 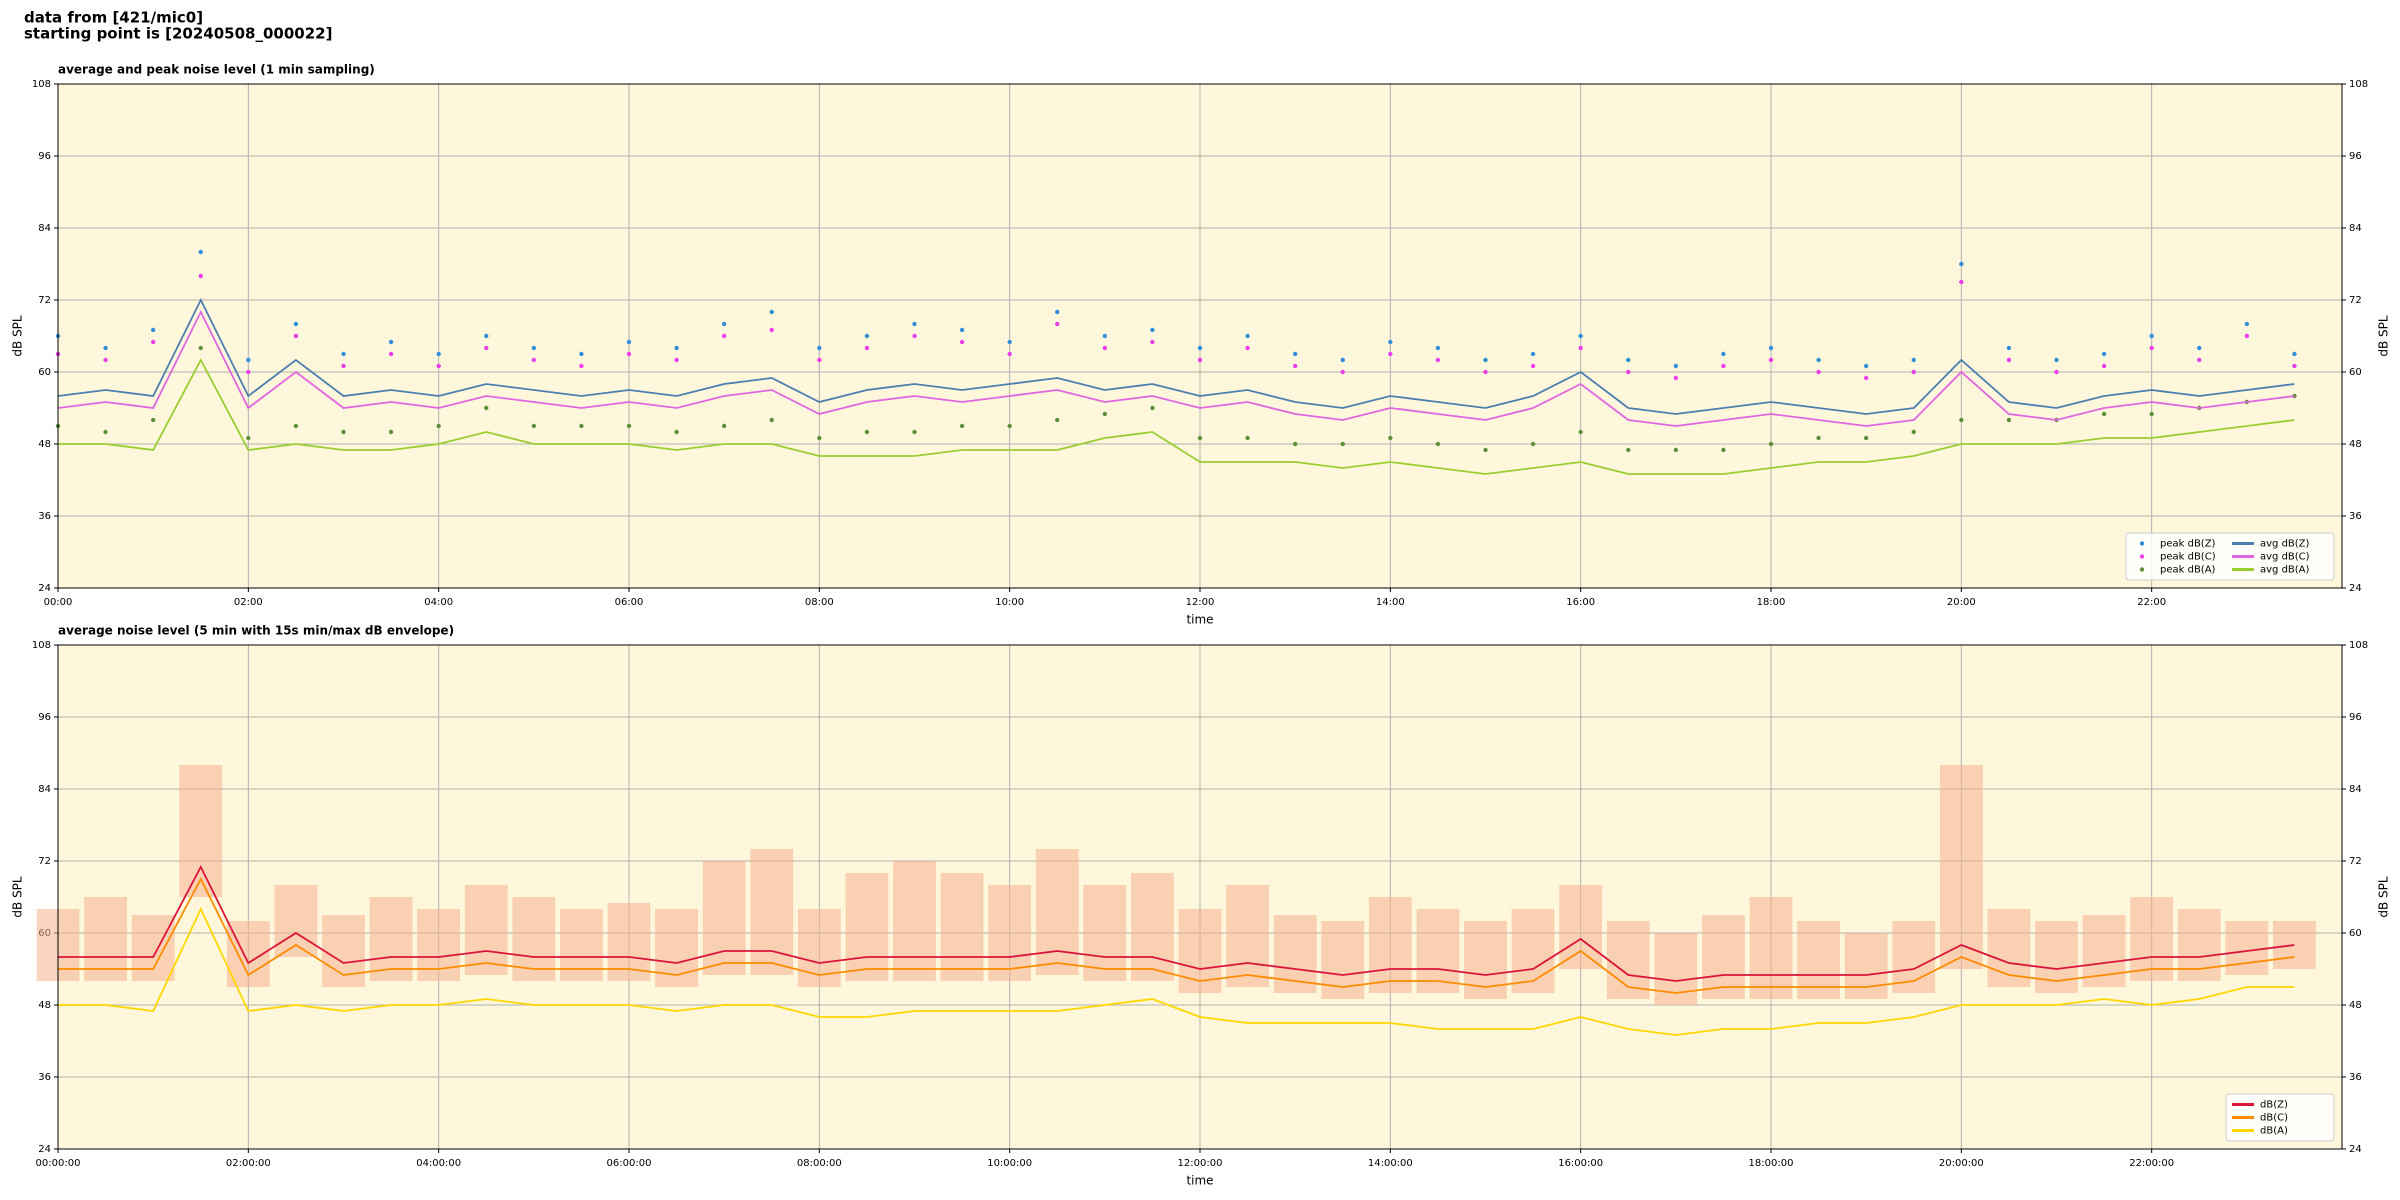 What do you see at coordinates (629, 602) in the screenshot?
I see `x-tick-label: 06:00` at bounding box center [629, 602].